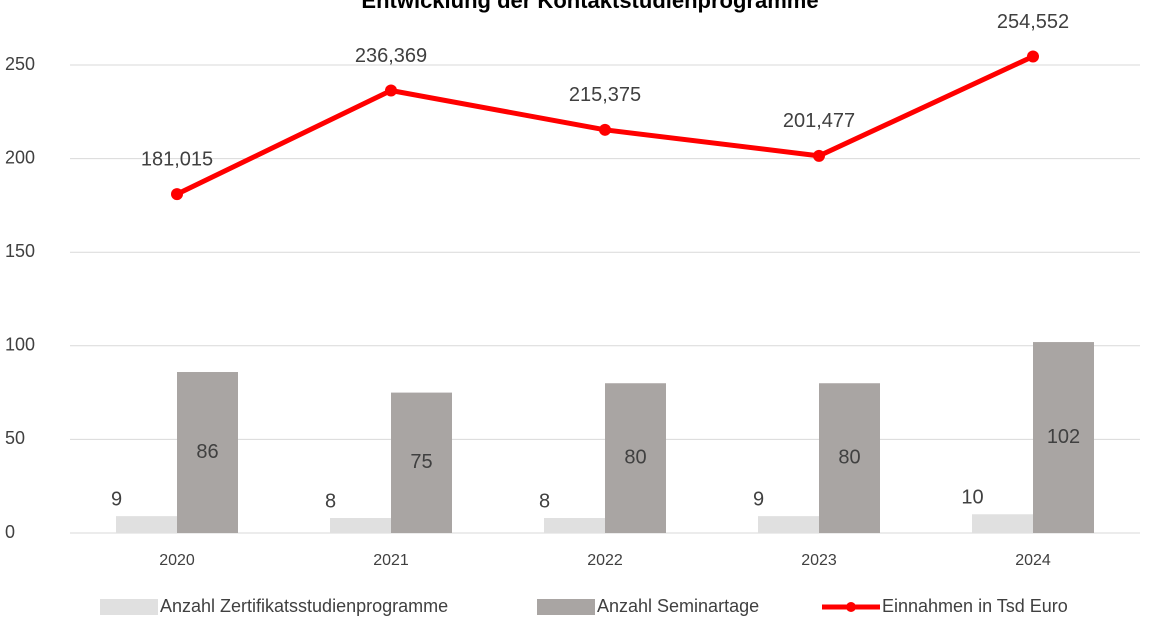  Describe the element at coordinates (15, 438) in the screenshot. I see `y-tick-label: 50` at that location.